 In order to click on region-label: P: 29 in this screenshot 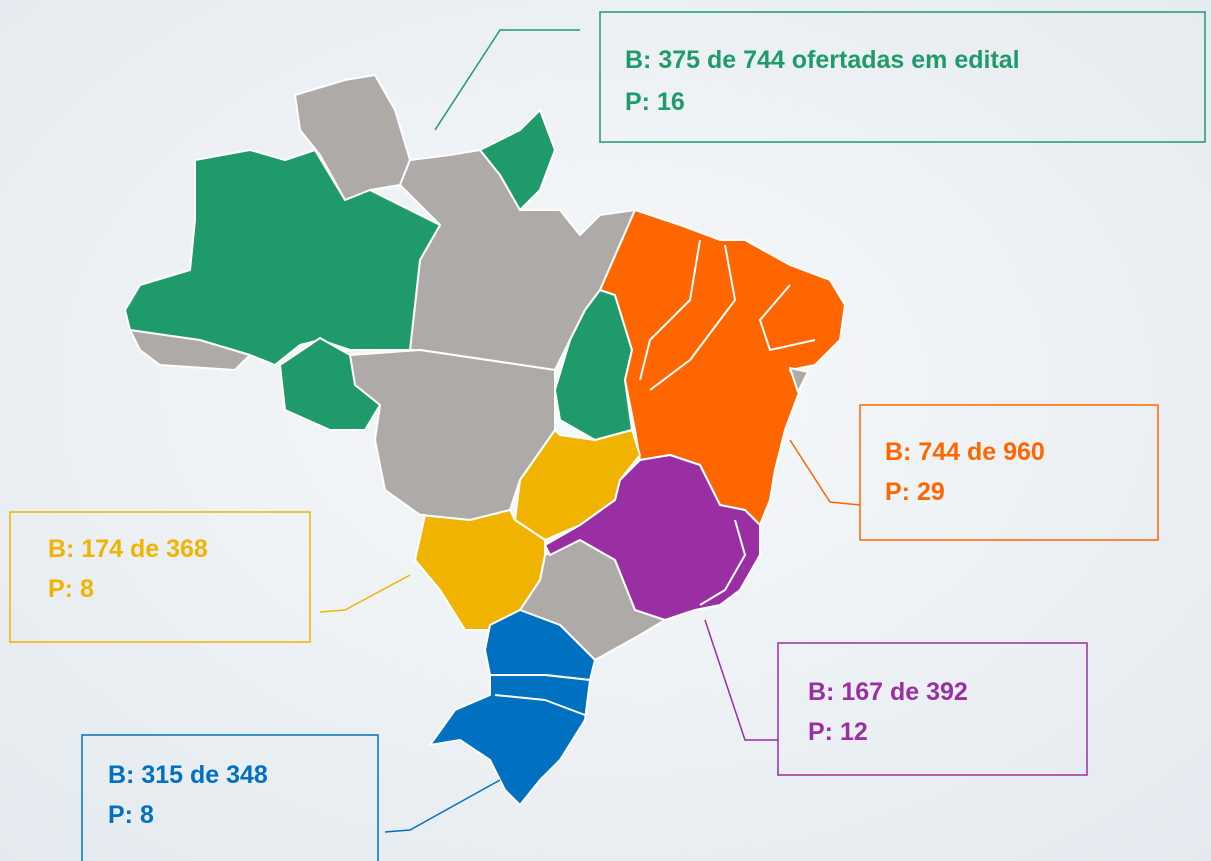, I will do `click(915, 492)`.